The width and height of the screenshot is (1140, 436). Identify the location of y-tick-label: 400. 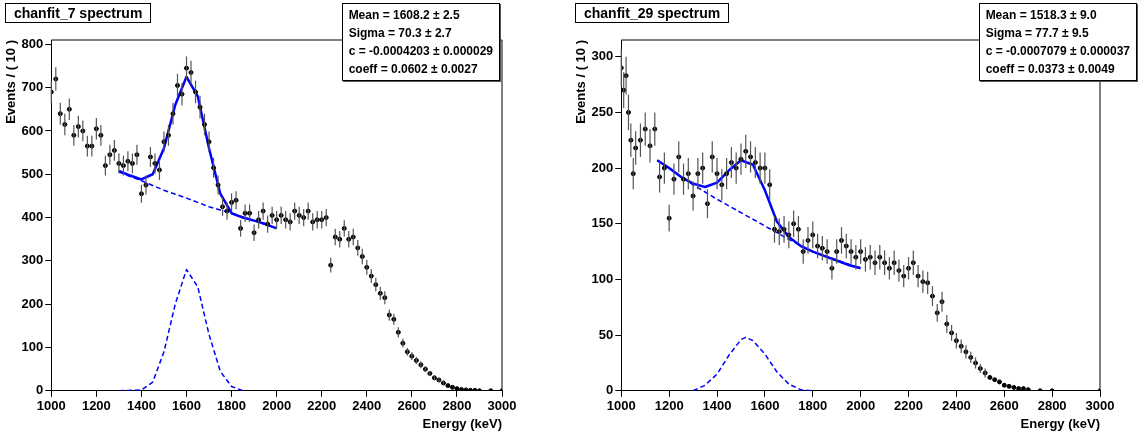
(32, 217).